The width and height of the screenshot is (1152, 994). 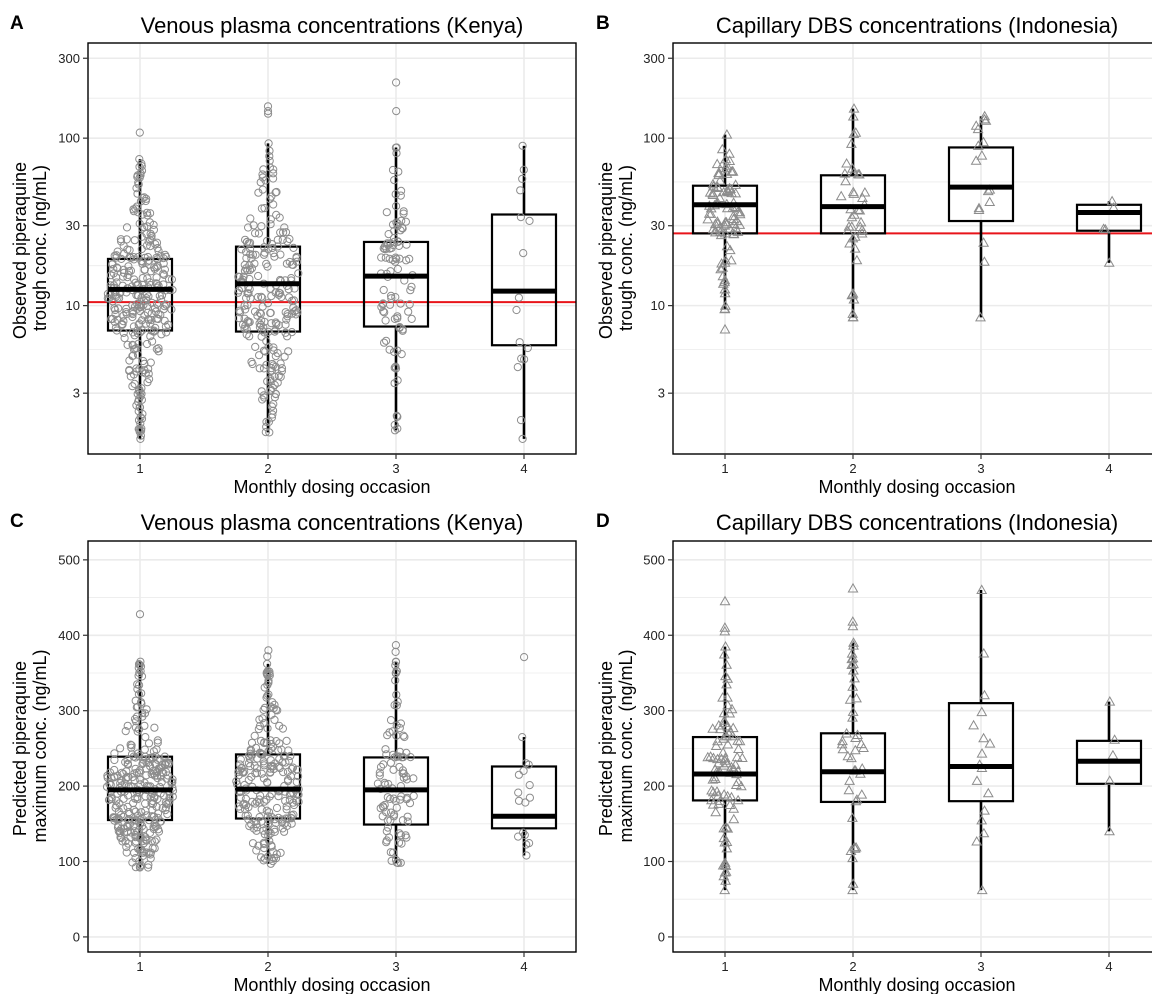 What do you see at coordinates (17, 521) in the screenshot?
I see `panel-label: C` at bounding box center [17, 521].